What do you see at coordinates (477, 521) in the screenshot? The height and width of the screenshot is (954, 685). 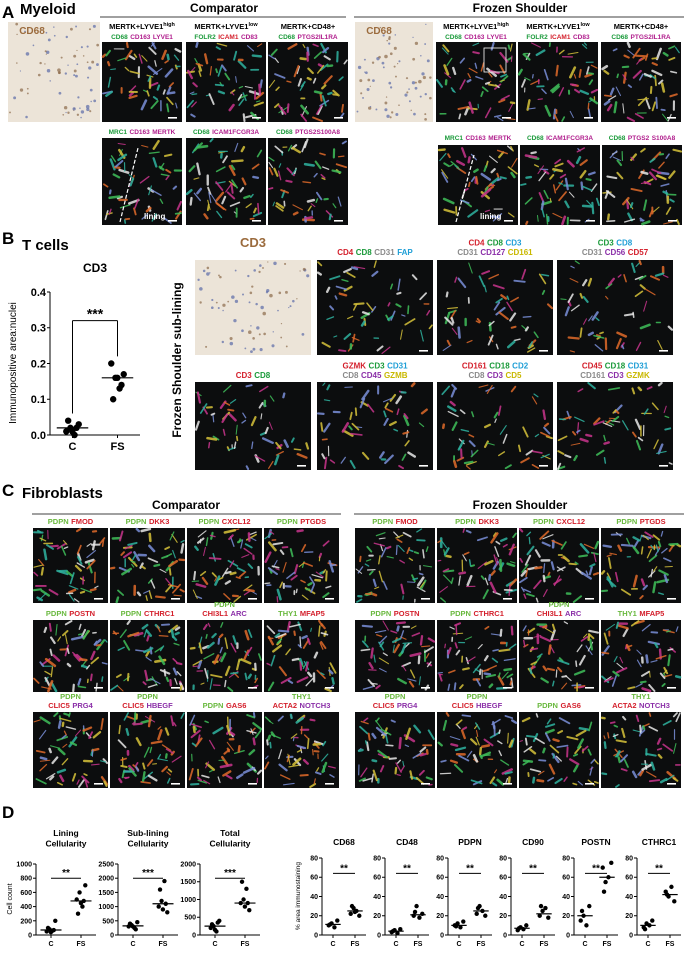 I see `stain-label: PDPN DKK3` at bounding box center [477, 521].